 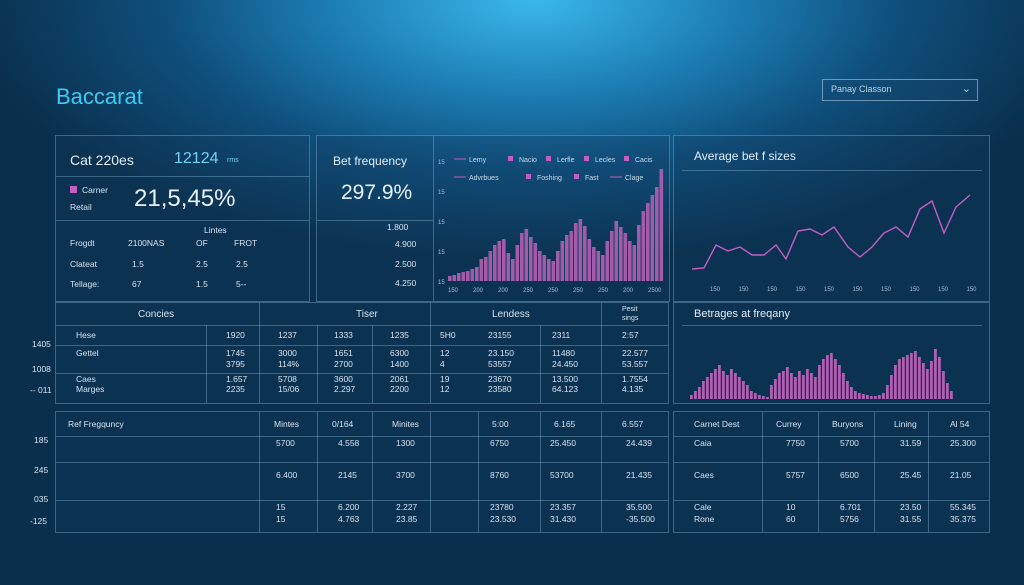 I want to click on table-cell: 31.55, so click(x=911, y=519).